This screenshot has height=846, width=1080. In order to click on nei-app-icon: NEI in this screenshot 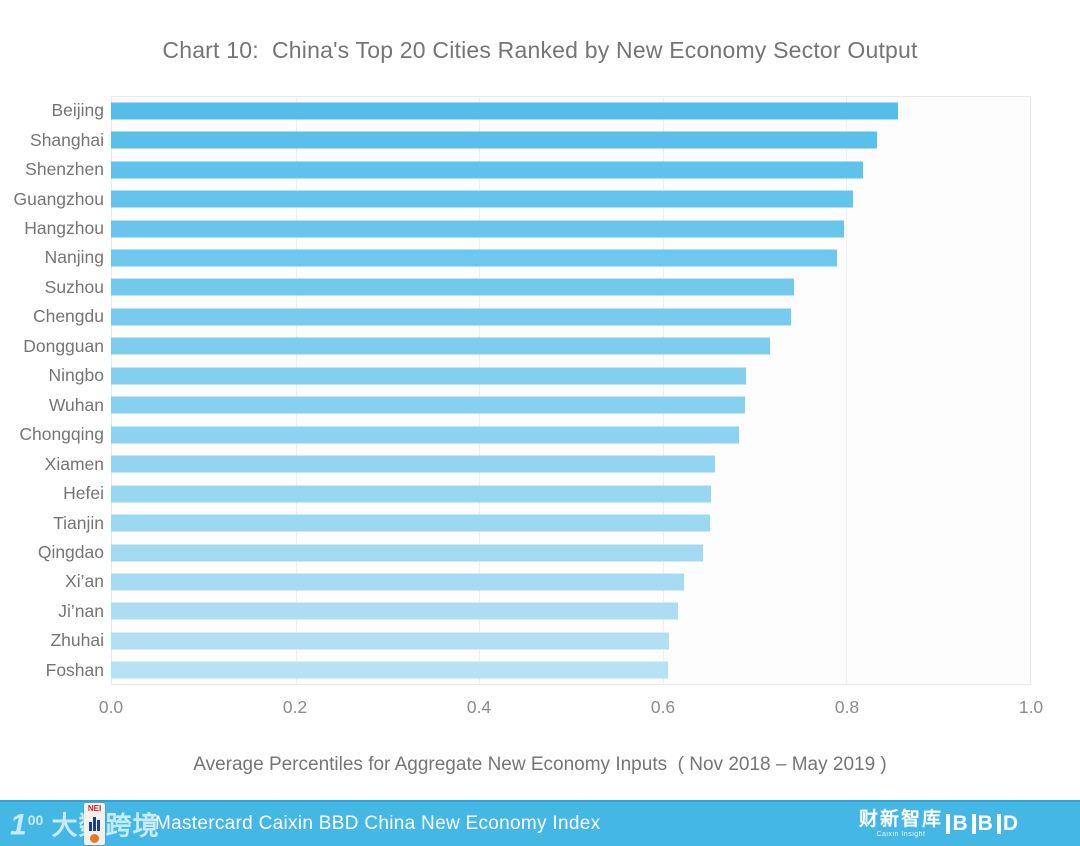, I will do `click(94, 824)`.